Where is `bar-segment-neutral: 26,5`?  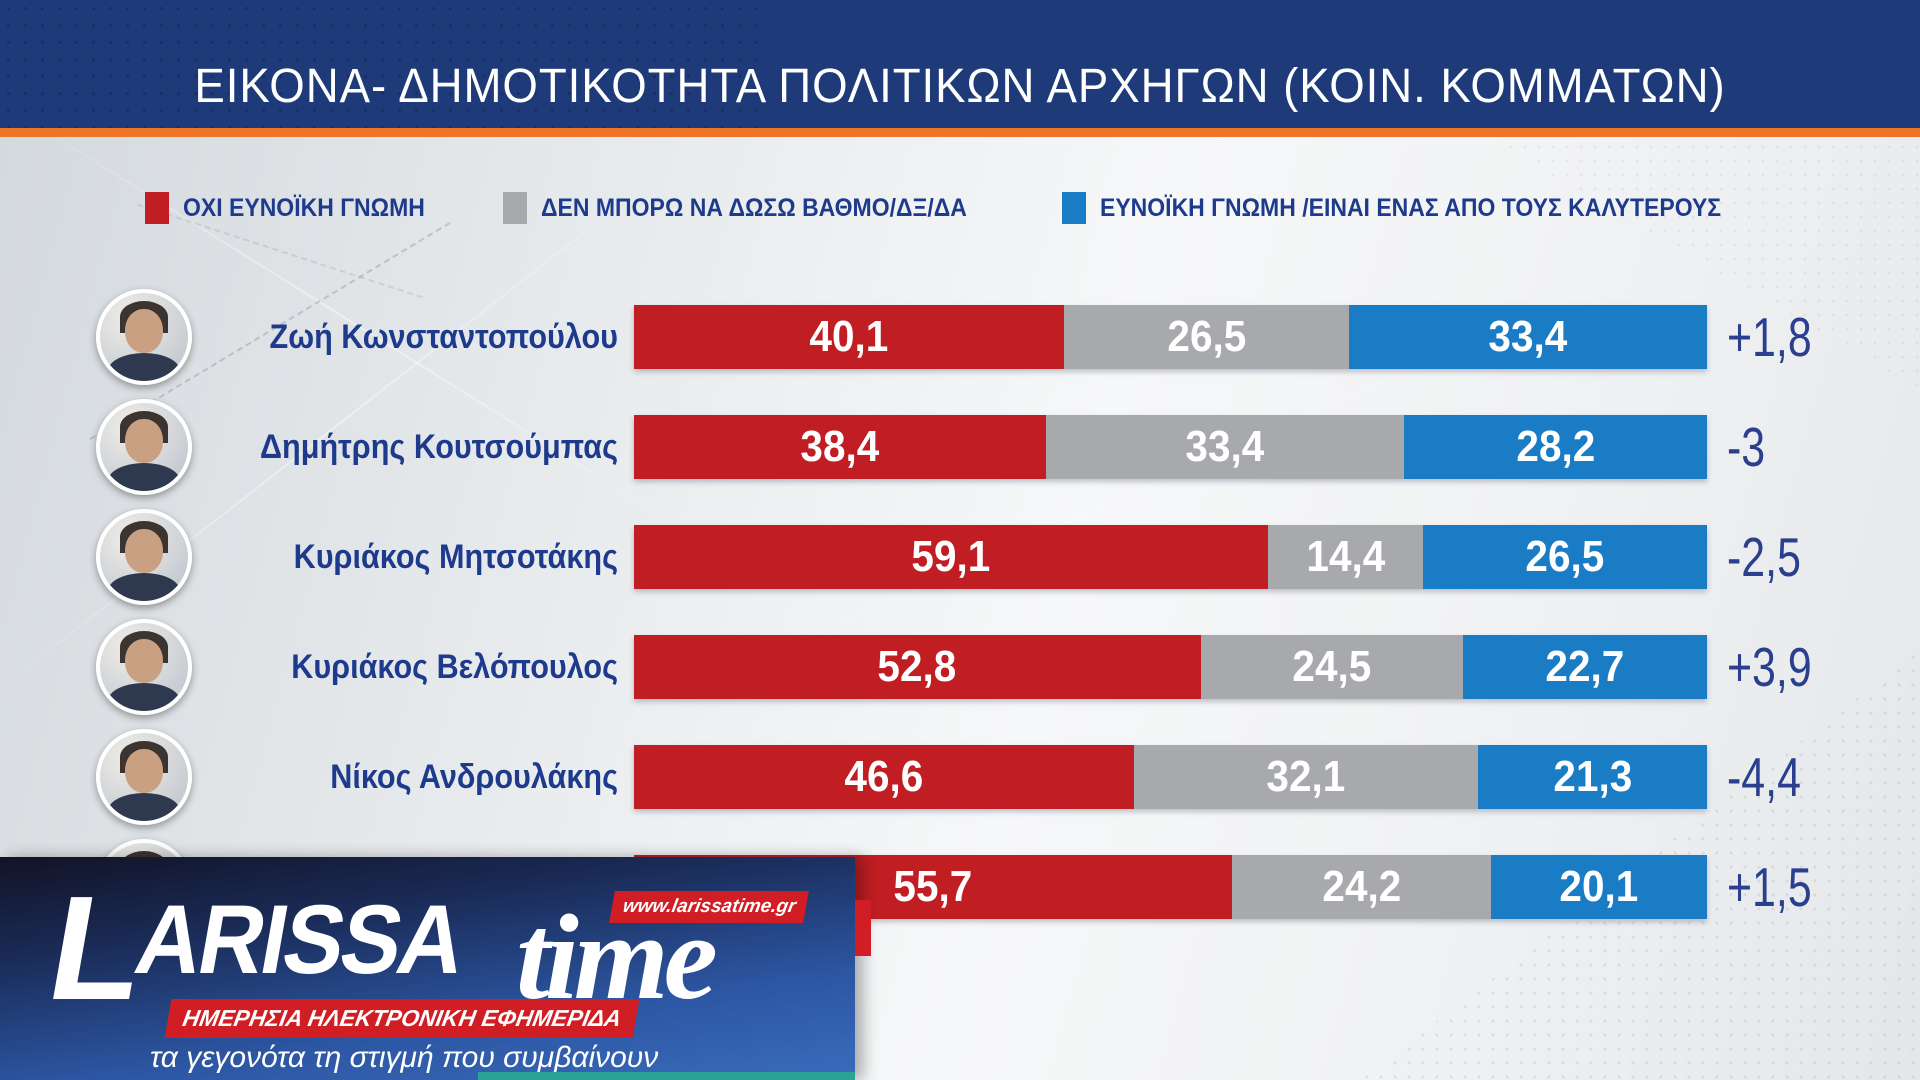
bar-segment-neutral: 26,5 is located at coordinates (1206, 337).